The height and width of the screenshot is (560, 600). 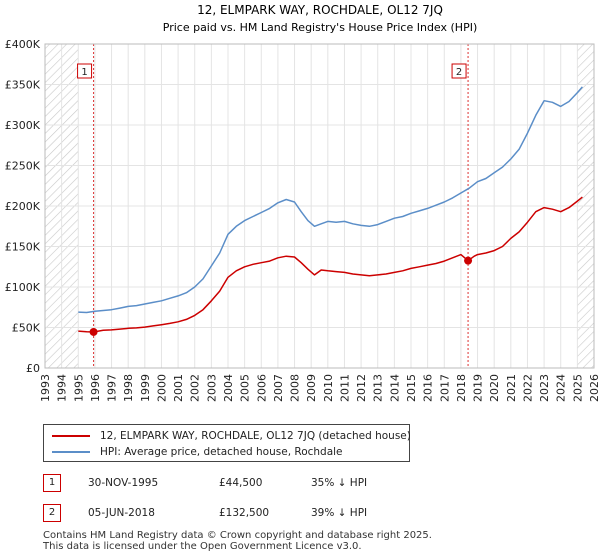 I want to click on x-tick-label: 2026, so click(x=594, y=388).